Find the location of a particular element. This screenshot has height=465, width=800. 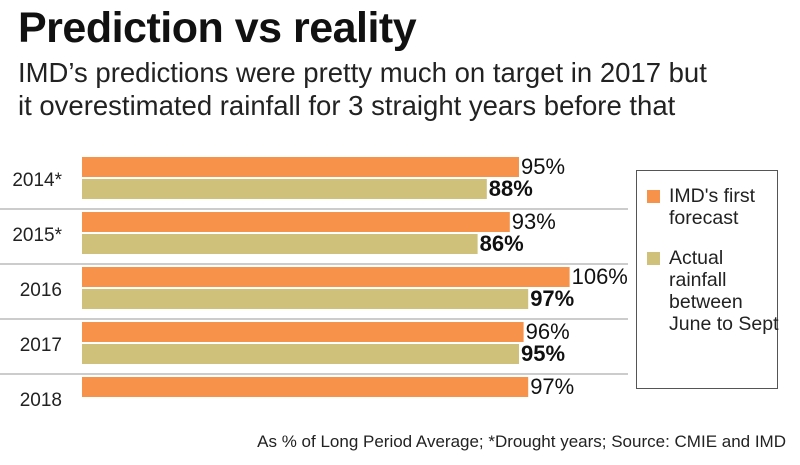

chart-title: Prediction vs reality is located at coordinates (217, 28).